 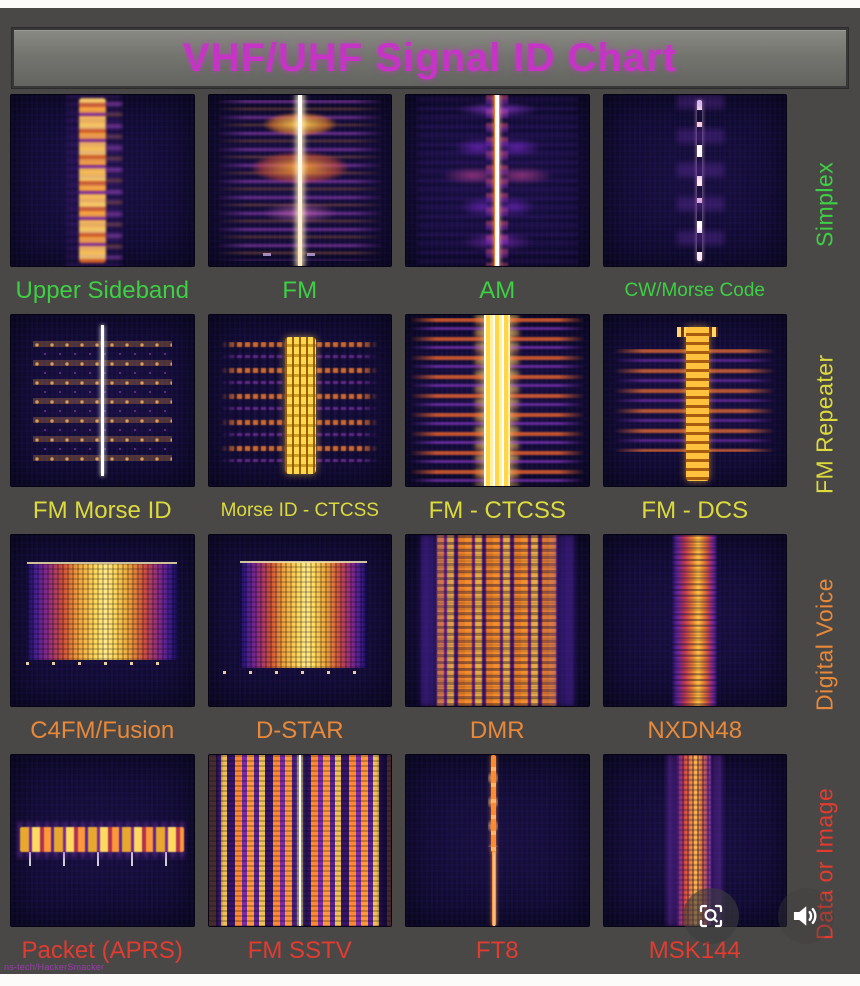 What do you see at coordinates (694, 290) in the screenshot?
I see `signal-label: CW/Morse Code` at bounding box center [694, 290].